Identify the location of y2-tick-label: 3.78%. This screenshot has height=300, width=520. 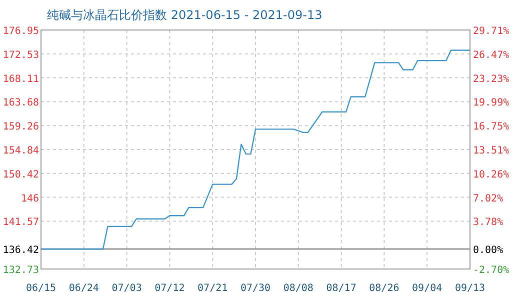
(488, 222).